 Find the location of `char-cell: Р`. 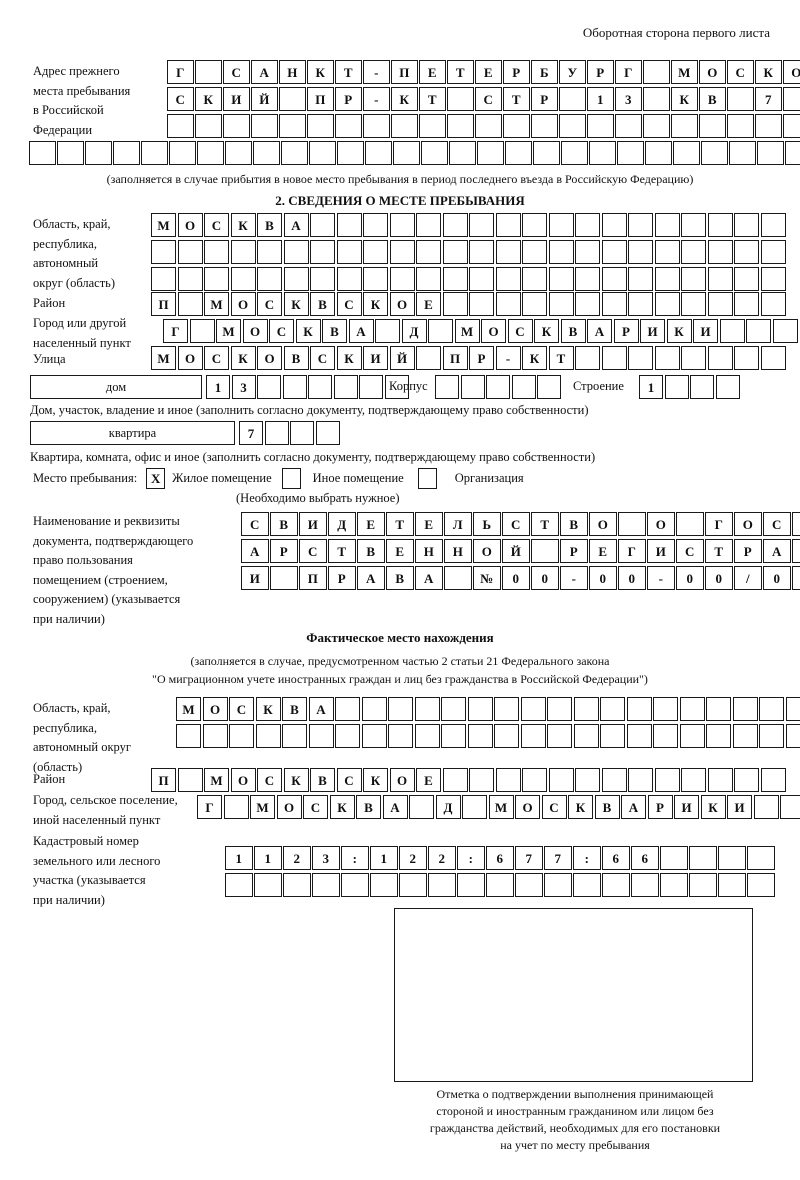

char-cell: Р is located at coordinates (481, 358).